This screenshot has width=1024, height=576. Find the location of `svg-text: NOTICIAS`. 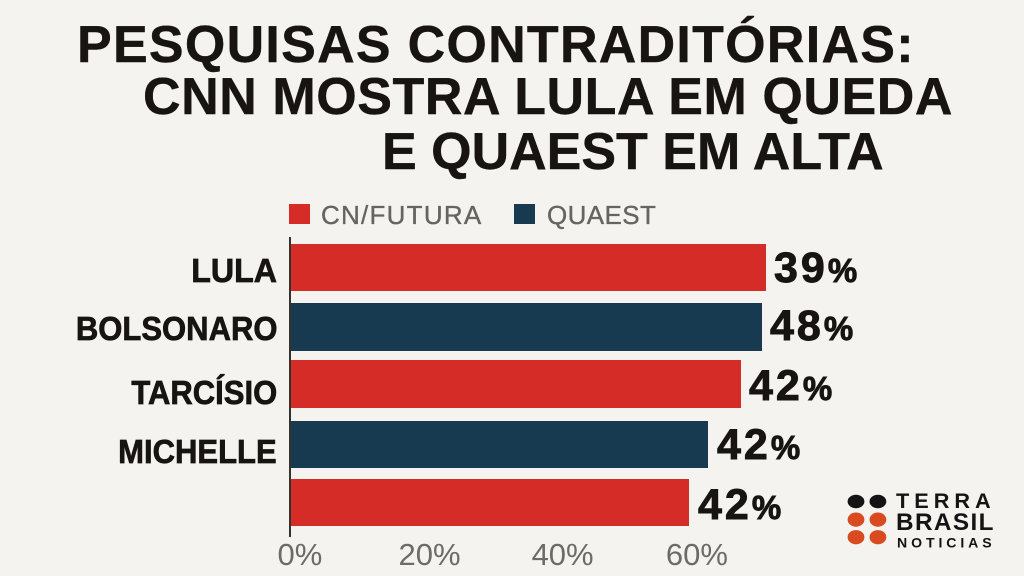

svg-text: NOTICIAS is located at coordinates (946, 543).